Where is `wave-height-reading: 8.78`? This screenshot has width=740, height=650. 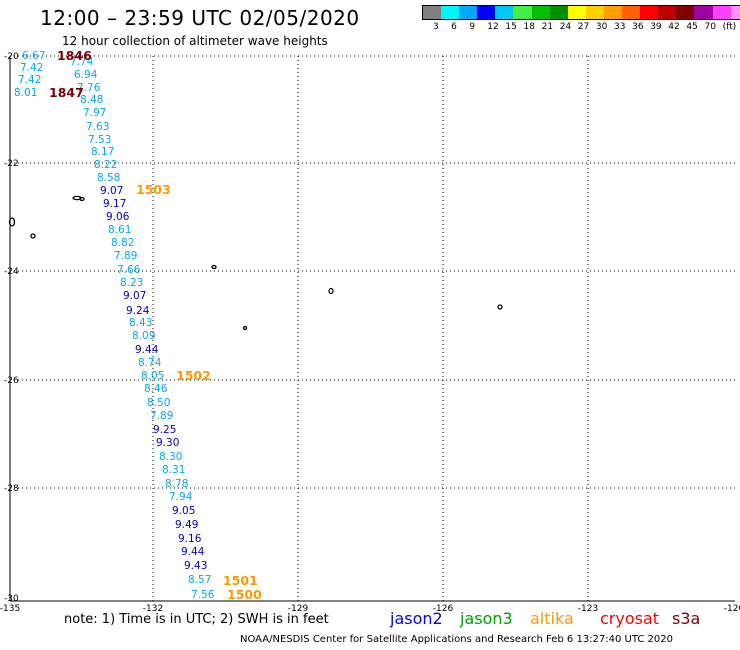
wave-height-reading: 8.78 is located at coordinates (176, 484).